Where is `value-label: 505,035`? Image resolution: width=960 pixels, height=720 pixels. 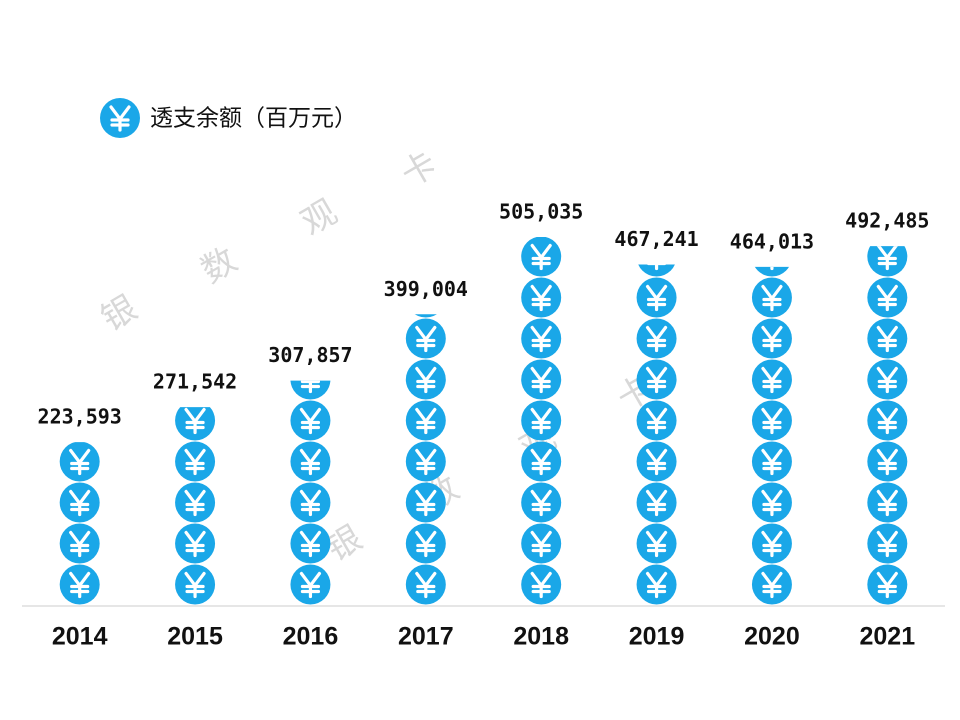
value-label: 505,035 is located at coordinates (541, 212).